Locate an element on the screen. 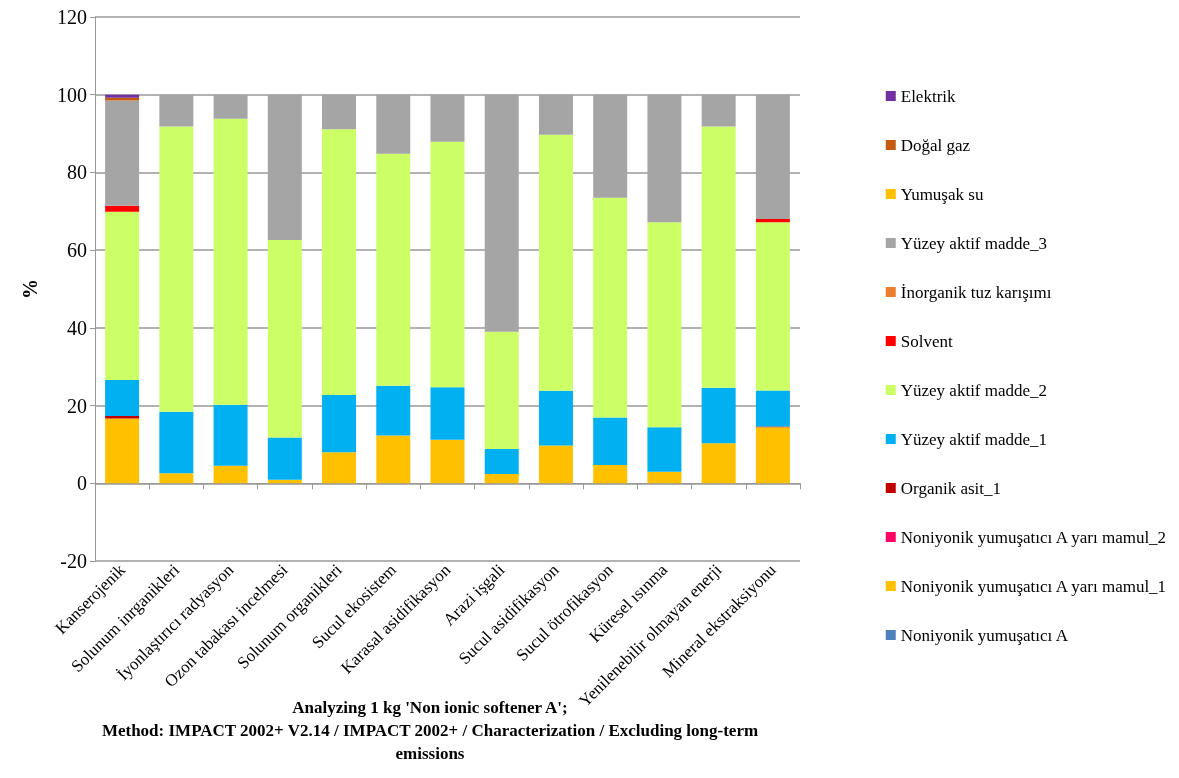 The image size is (1179, 778). legend-label: Yüzey aktif madde_1 is located at coordinates (974, 439).